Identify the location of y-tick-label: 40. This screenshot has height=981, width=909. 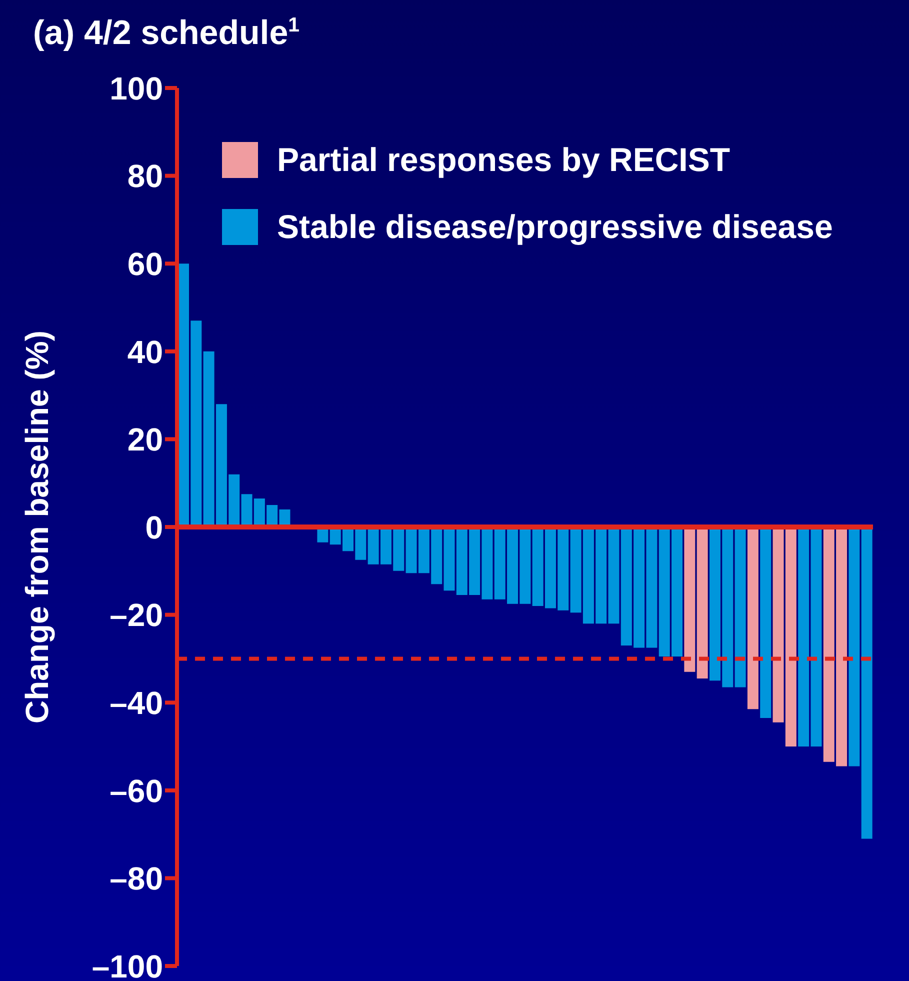
(145, 352).